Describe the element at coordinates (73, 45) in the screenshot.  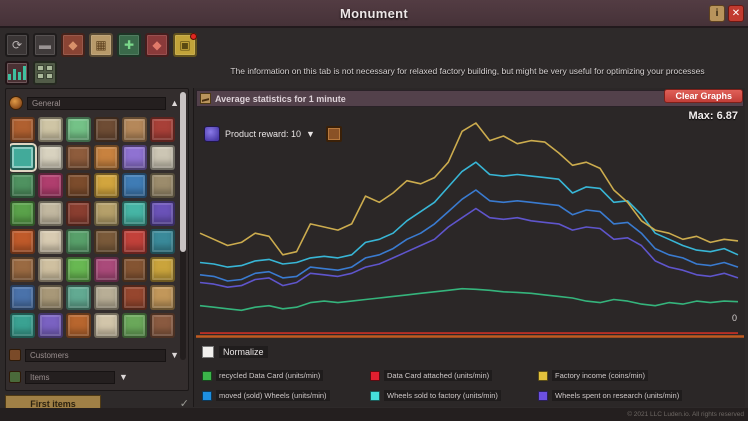
I see `food-tool-button: ◆` at that location.